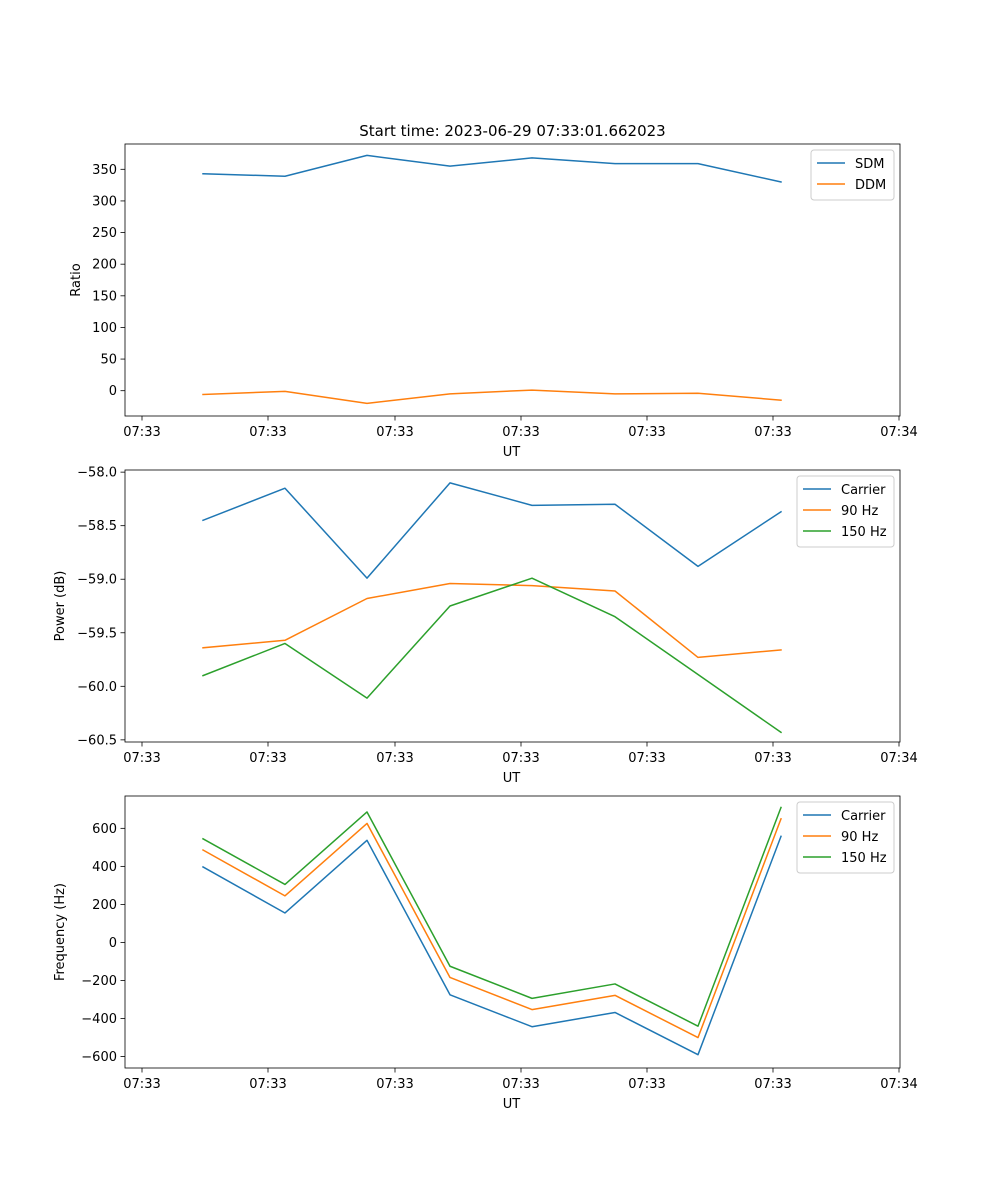 The image size is (1000, 1200). Describe the element at coordinates (104, 829) in the screenshot. I see `y-tick-label: 600` at that location.